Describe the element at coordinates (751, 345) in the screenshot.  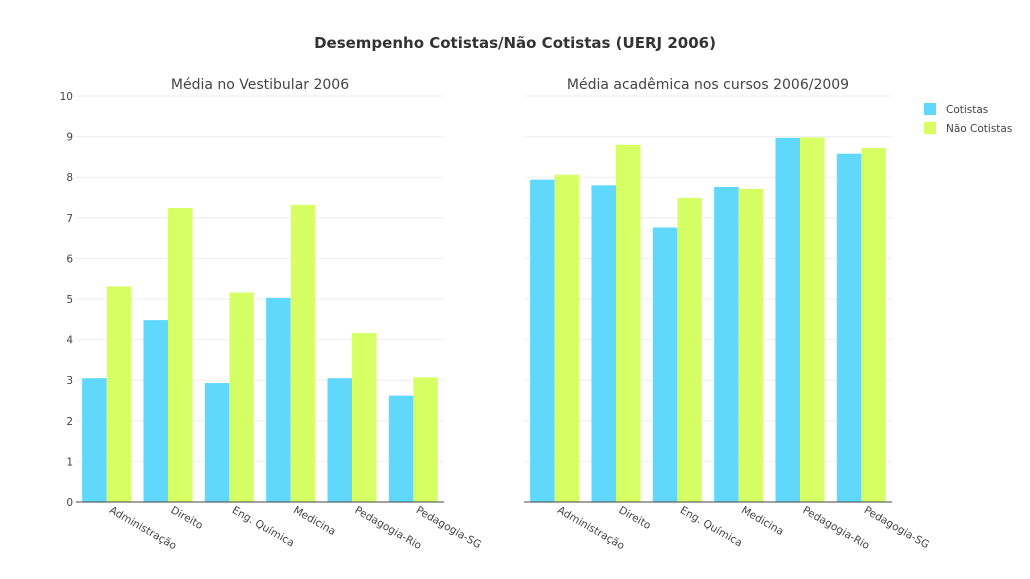
I see `bar-nao-cotistas: Não Cotistas: 7.71` at that location.